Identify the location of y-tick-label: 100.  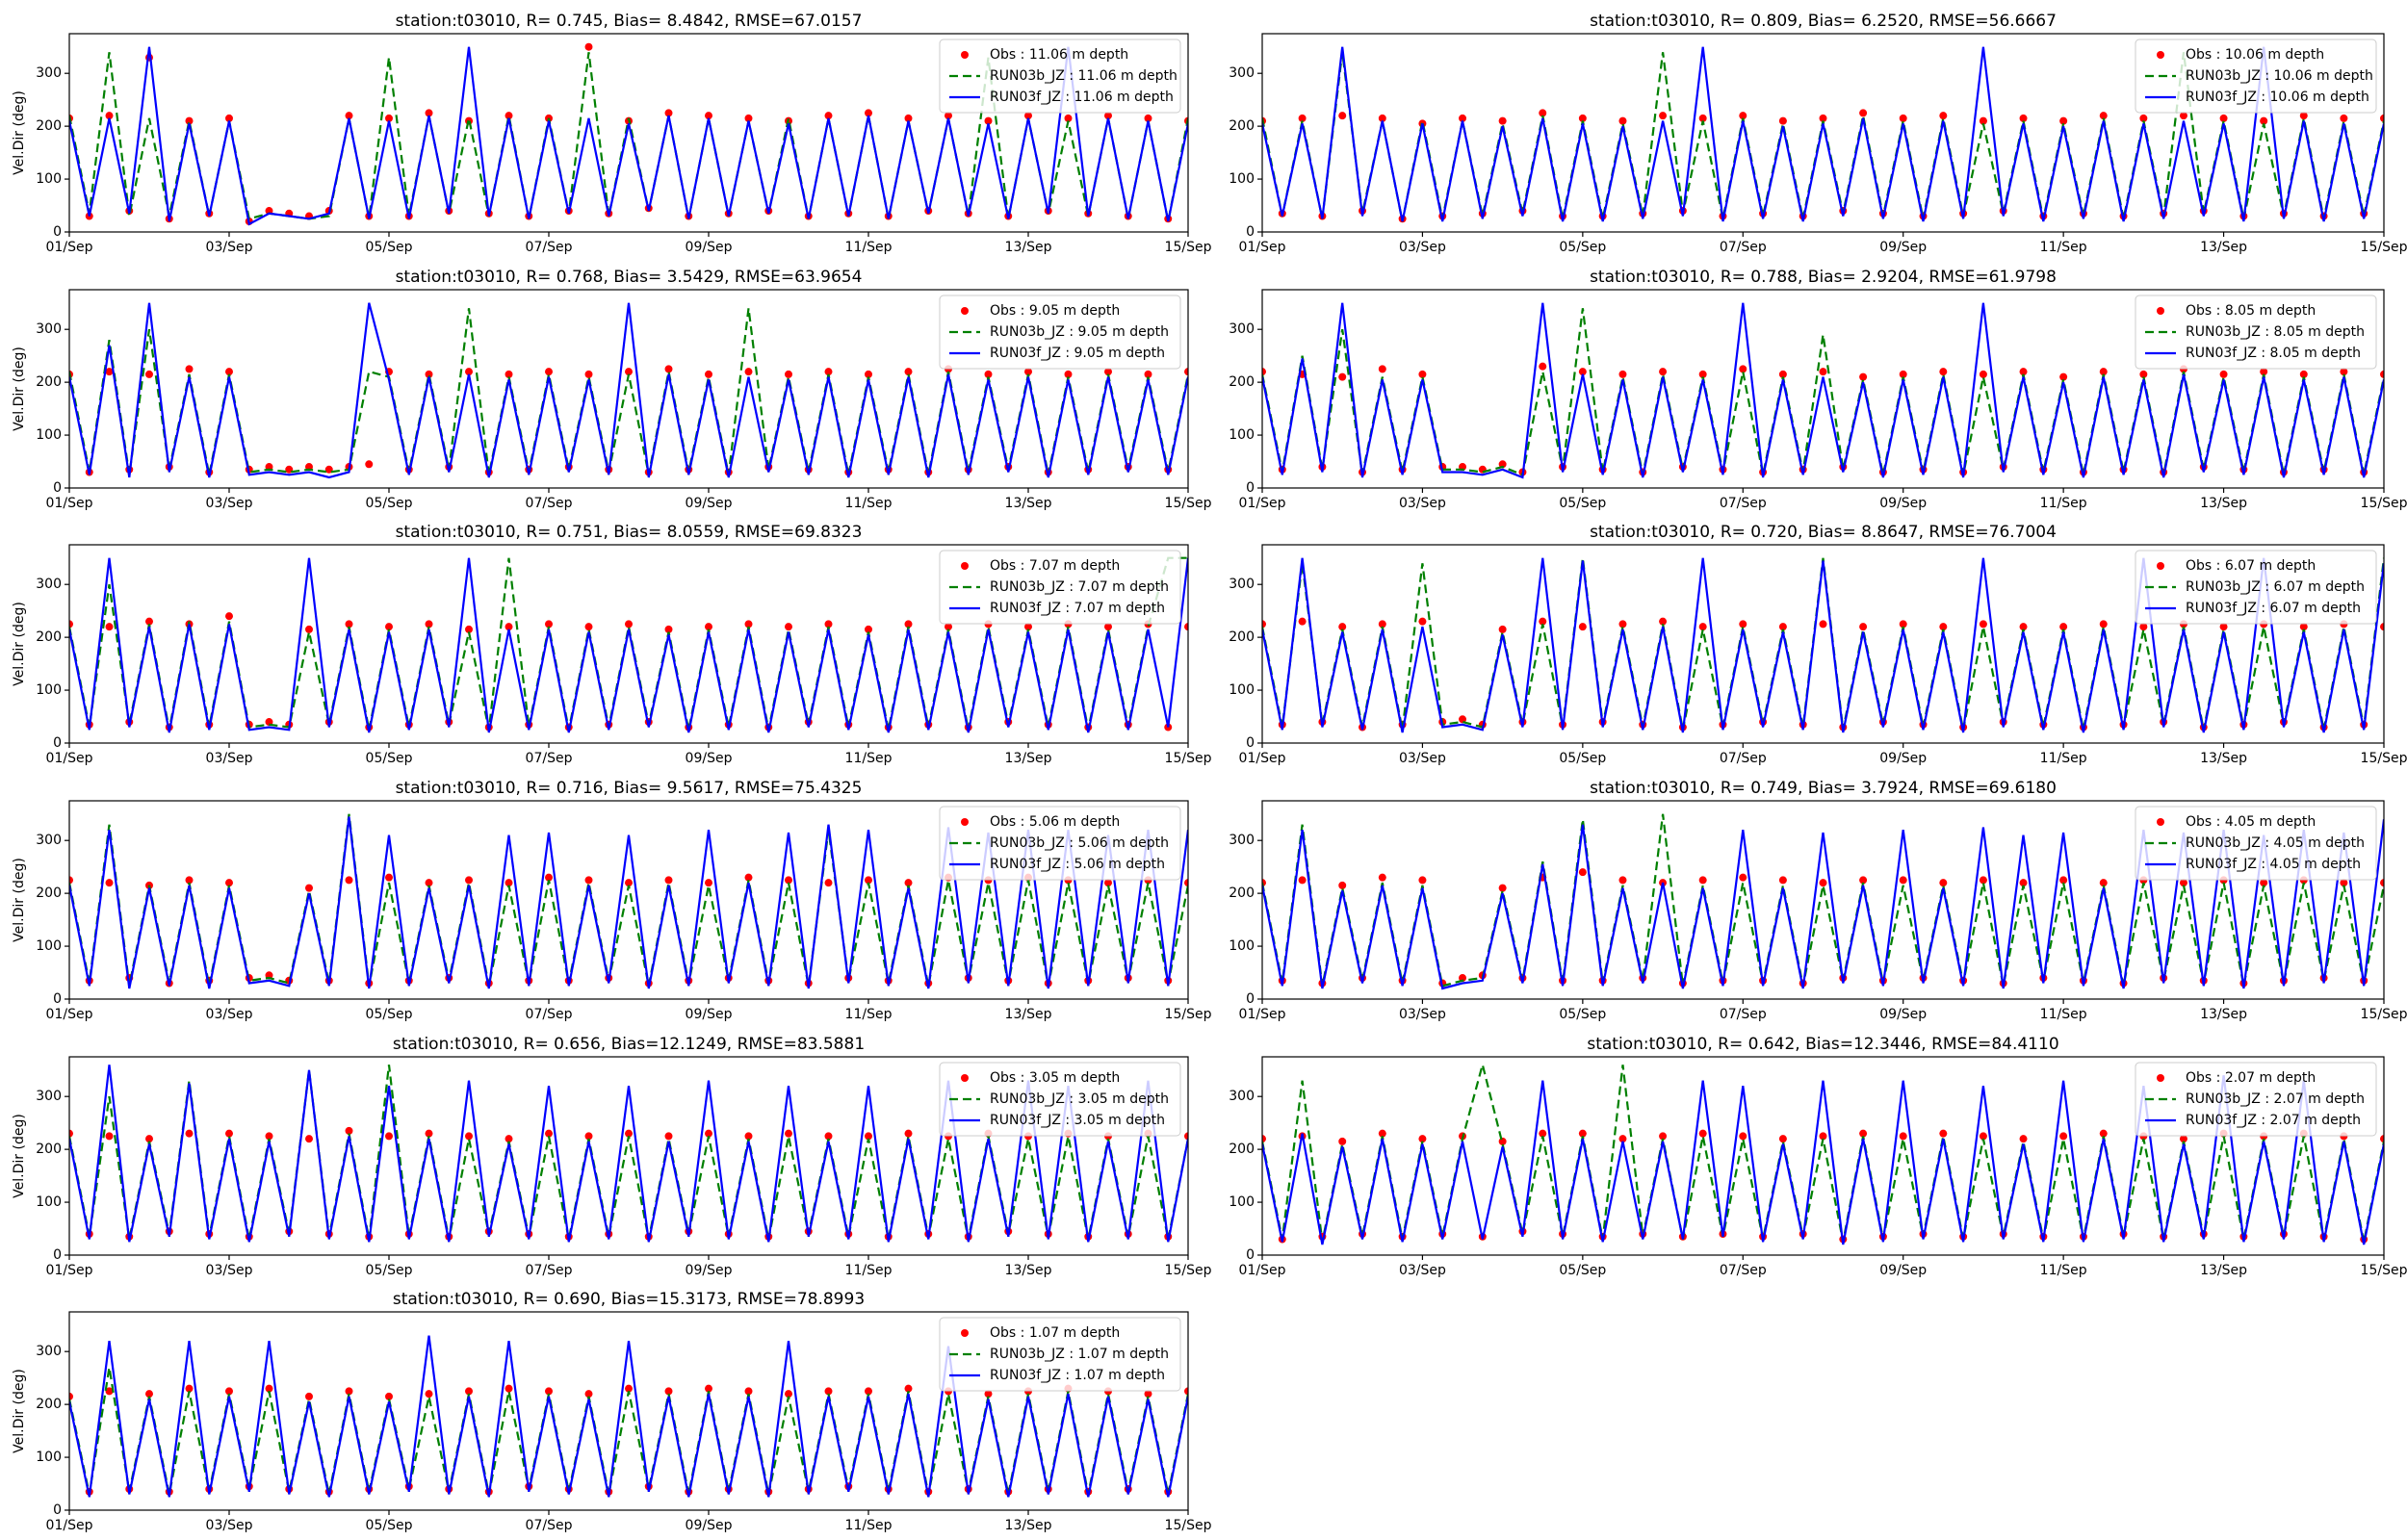
(1242, 435).